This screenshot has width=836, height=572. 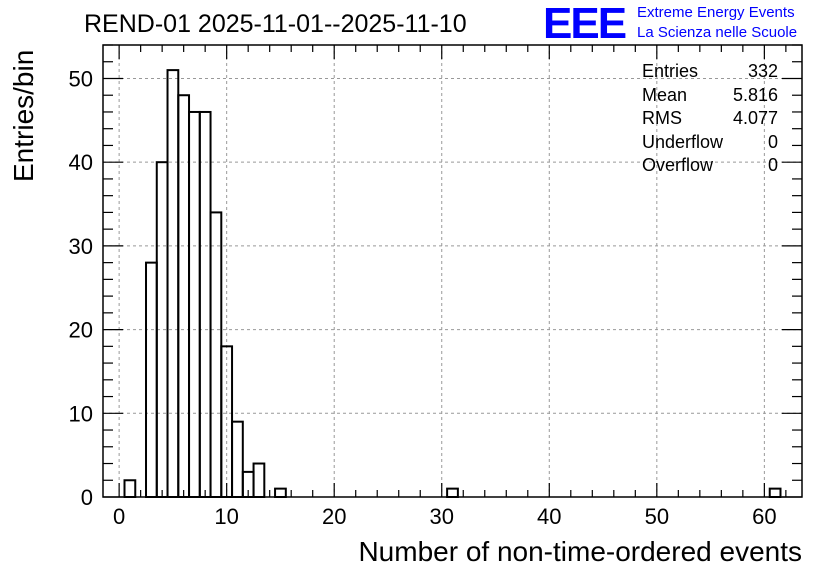 I want to click on stats-label: Overflow, so click(x=678, y=165).